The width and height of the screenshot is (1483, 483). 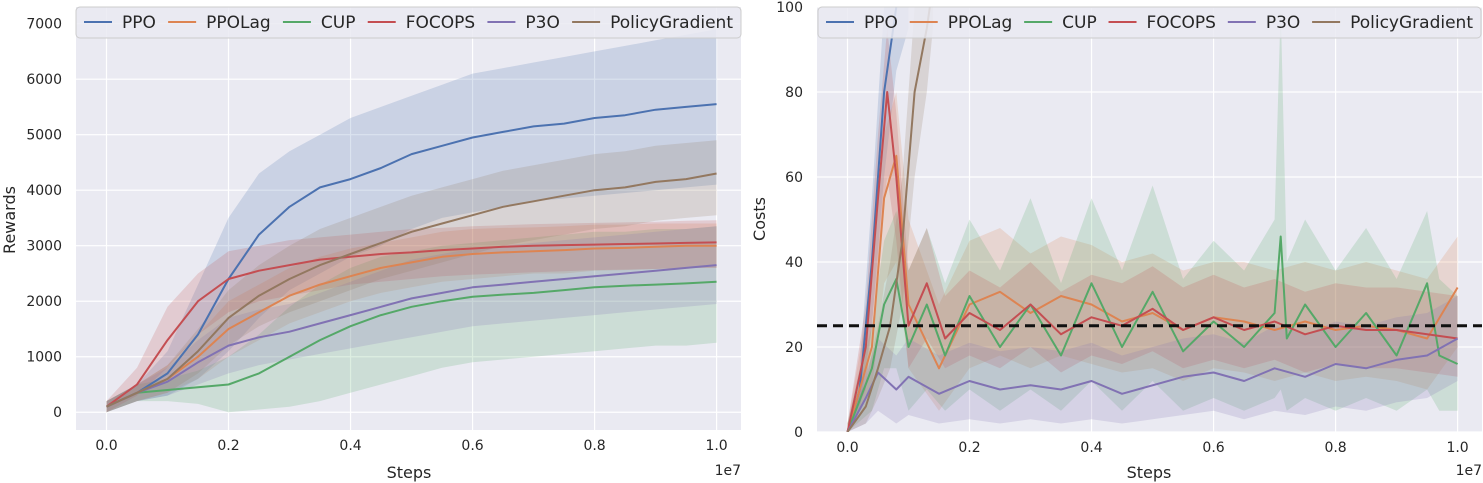 I want to click on y-tick-label: 100, so click(x=789, y=8).